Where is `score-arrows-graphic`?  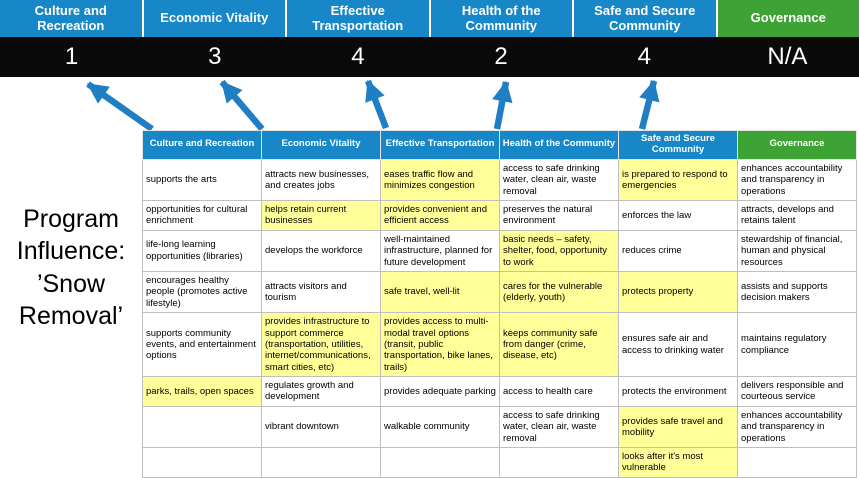 score-arrows-graphic is located at coordinates (429, 103).